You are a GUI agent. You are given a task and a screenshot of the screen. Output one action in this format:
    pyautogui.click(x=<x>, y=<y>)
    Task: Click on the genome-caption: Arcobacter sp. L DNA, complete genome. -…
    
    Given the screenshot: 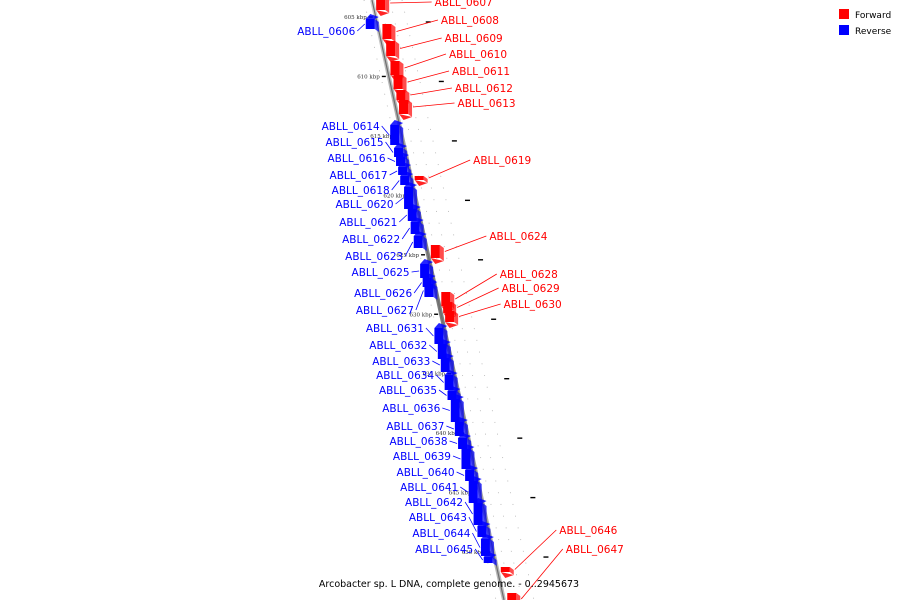 What is the action you would take?
    pyautogui.click(x=449, y=584)
    